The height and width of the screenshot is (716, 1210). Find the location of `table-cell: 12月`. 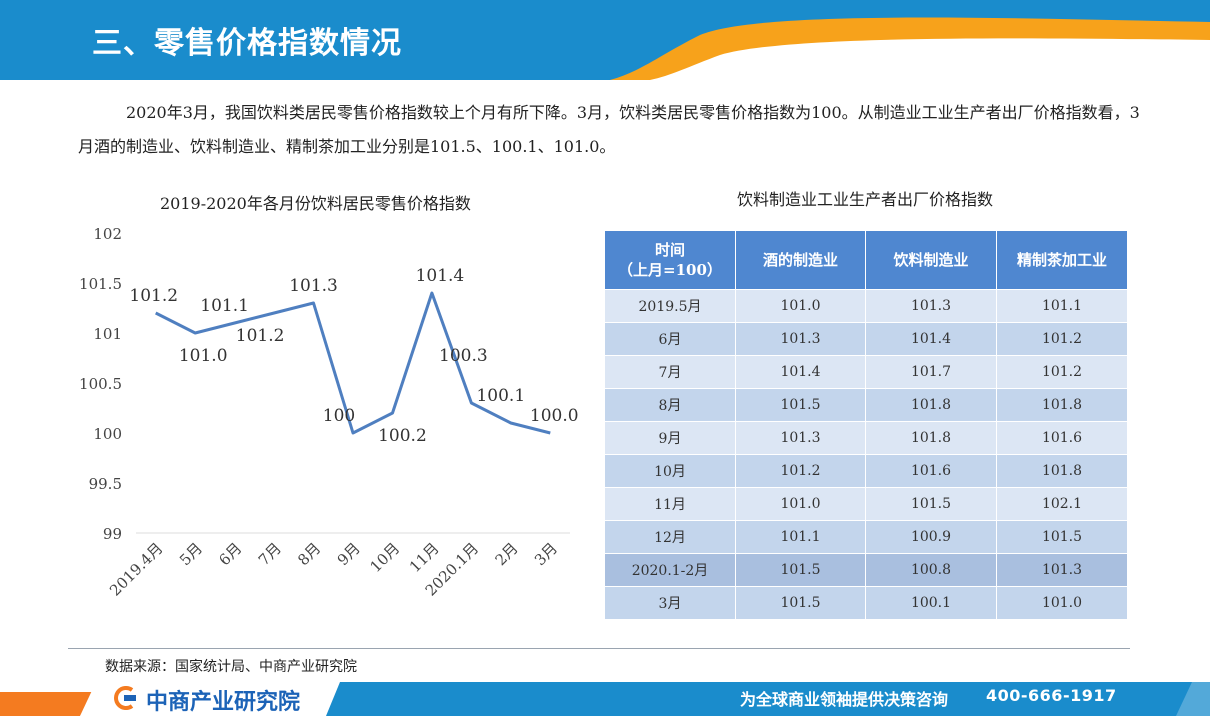

table-cell: 12月 is located at coordinates (670, 537).